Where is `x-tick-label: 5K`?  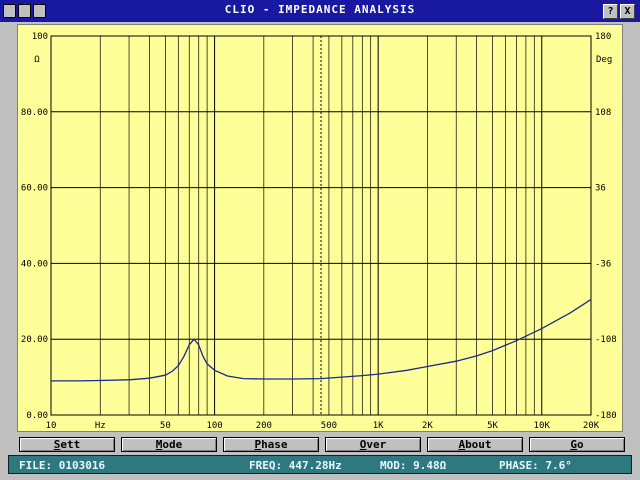
x-tick-label: 5K is located at coordinates (492, 426).